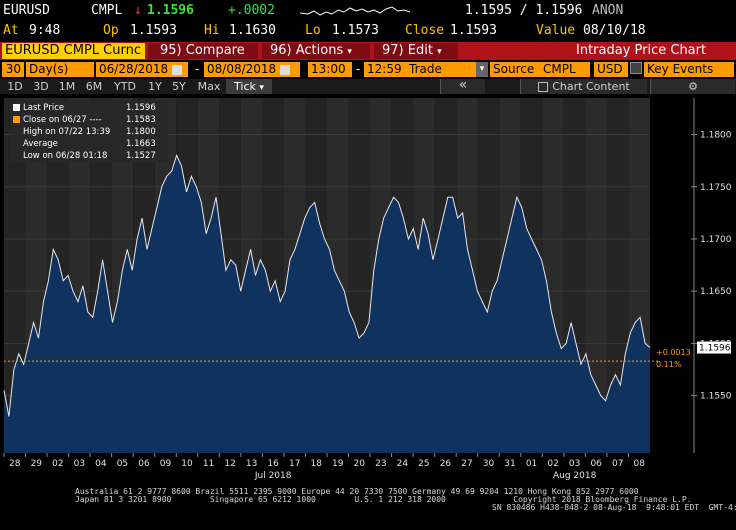 Image resolution: width=736 pixels, height=530 pixels. What do you see at coordinates (209, 86) in the screenshot?
I see `range-tab-max: Max` at bounding box center [209, 86].